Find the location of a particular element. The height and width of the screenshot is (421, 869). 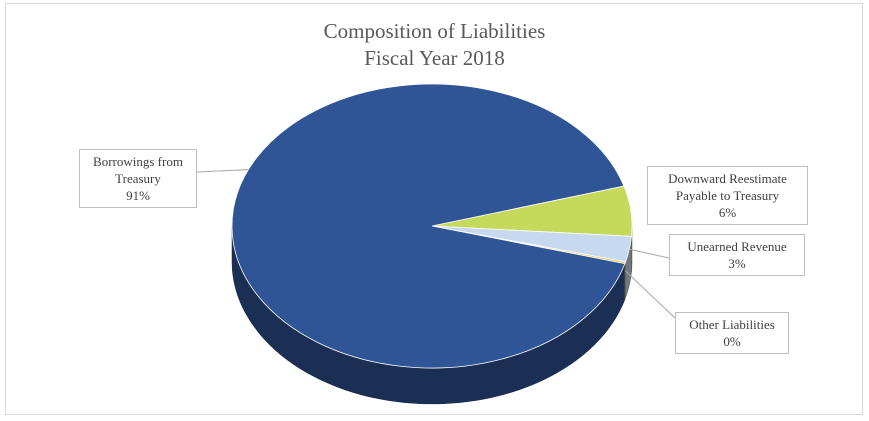

data-label-downward-line-2: Payable to Treasury is located at coordinates (727, 195).